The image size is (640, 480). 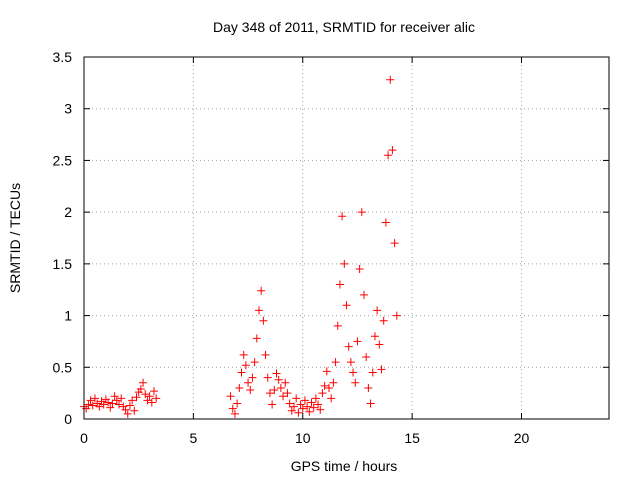 I want to click on x-tick-label: 0, so click(x=84, y=438).